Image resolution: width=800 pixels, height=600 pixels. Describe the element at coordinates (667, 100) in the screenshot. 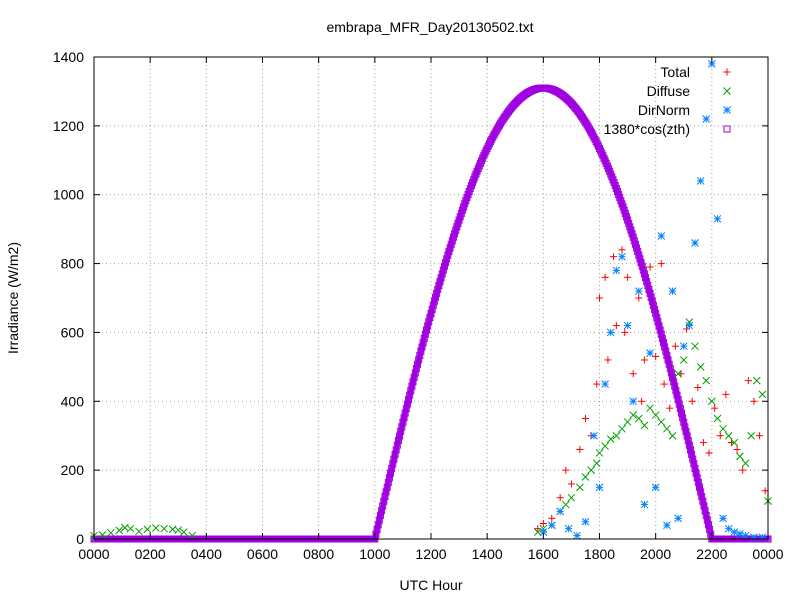

I see `legend: Total Diffuse DirNorm 1380*cos(zth)` at that location.